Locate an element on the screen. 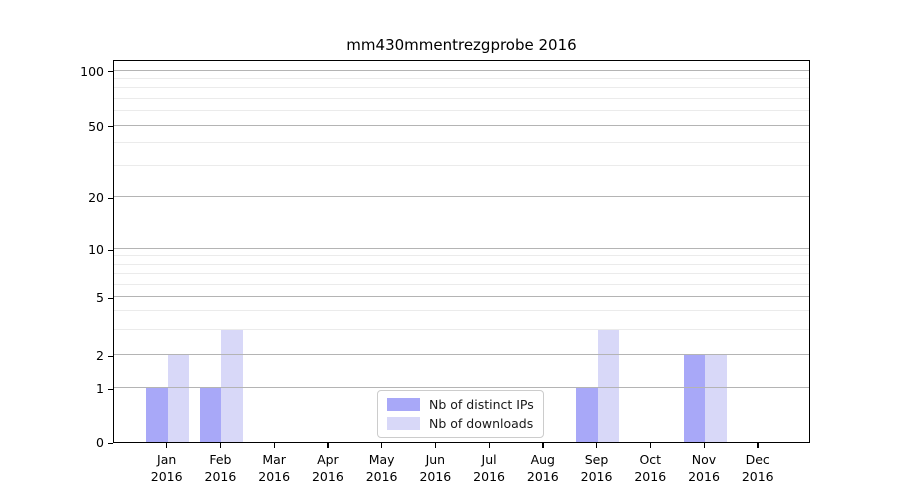 The width and height of the screenshot is (900, 500). x-tick-label-mar: Mar 2016 is located at coordinates (274, 468).